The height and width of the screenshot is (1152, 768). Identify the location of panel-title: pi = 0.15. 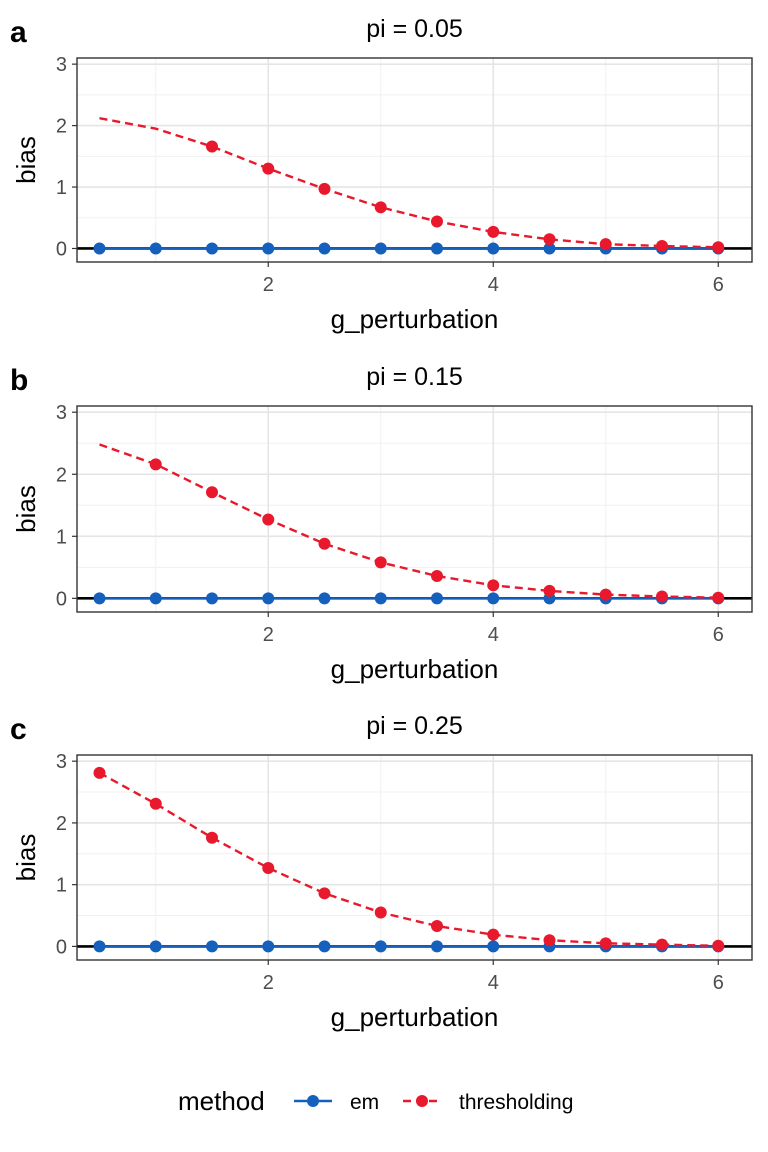
(414, 377).